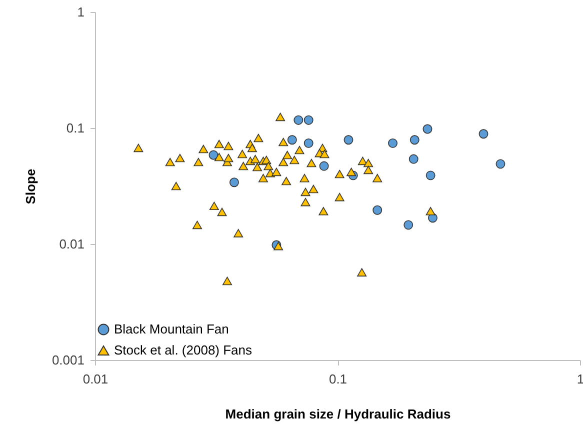 This screenshot has width=583, height=428. I want to click on x-tick-label: 0.01, so click(95, 379).